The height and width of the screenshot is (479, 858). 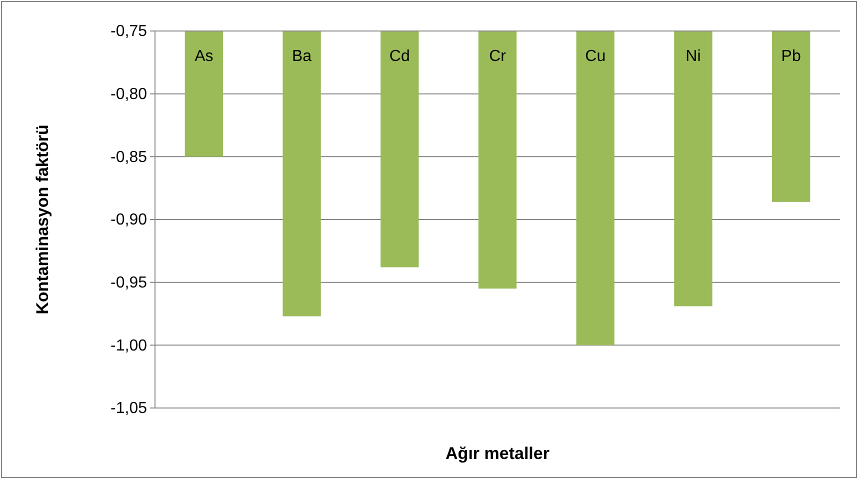 What do you see at coordinates (129, 157) in the screenshot?
I see `y-tick-label: -0,85` at bounding box center [129, 157].